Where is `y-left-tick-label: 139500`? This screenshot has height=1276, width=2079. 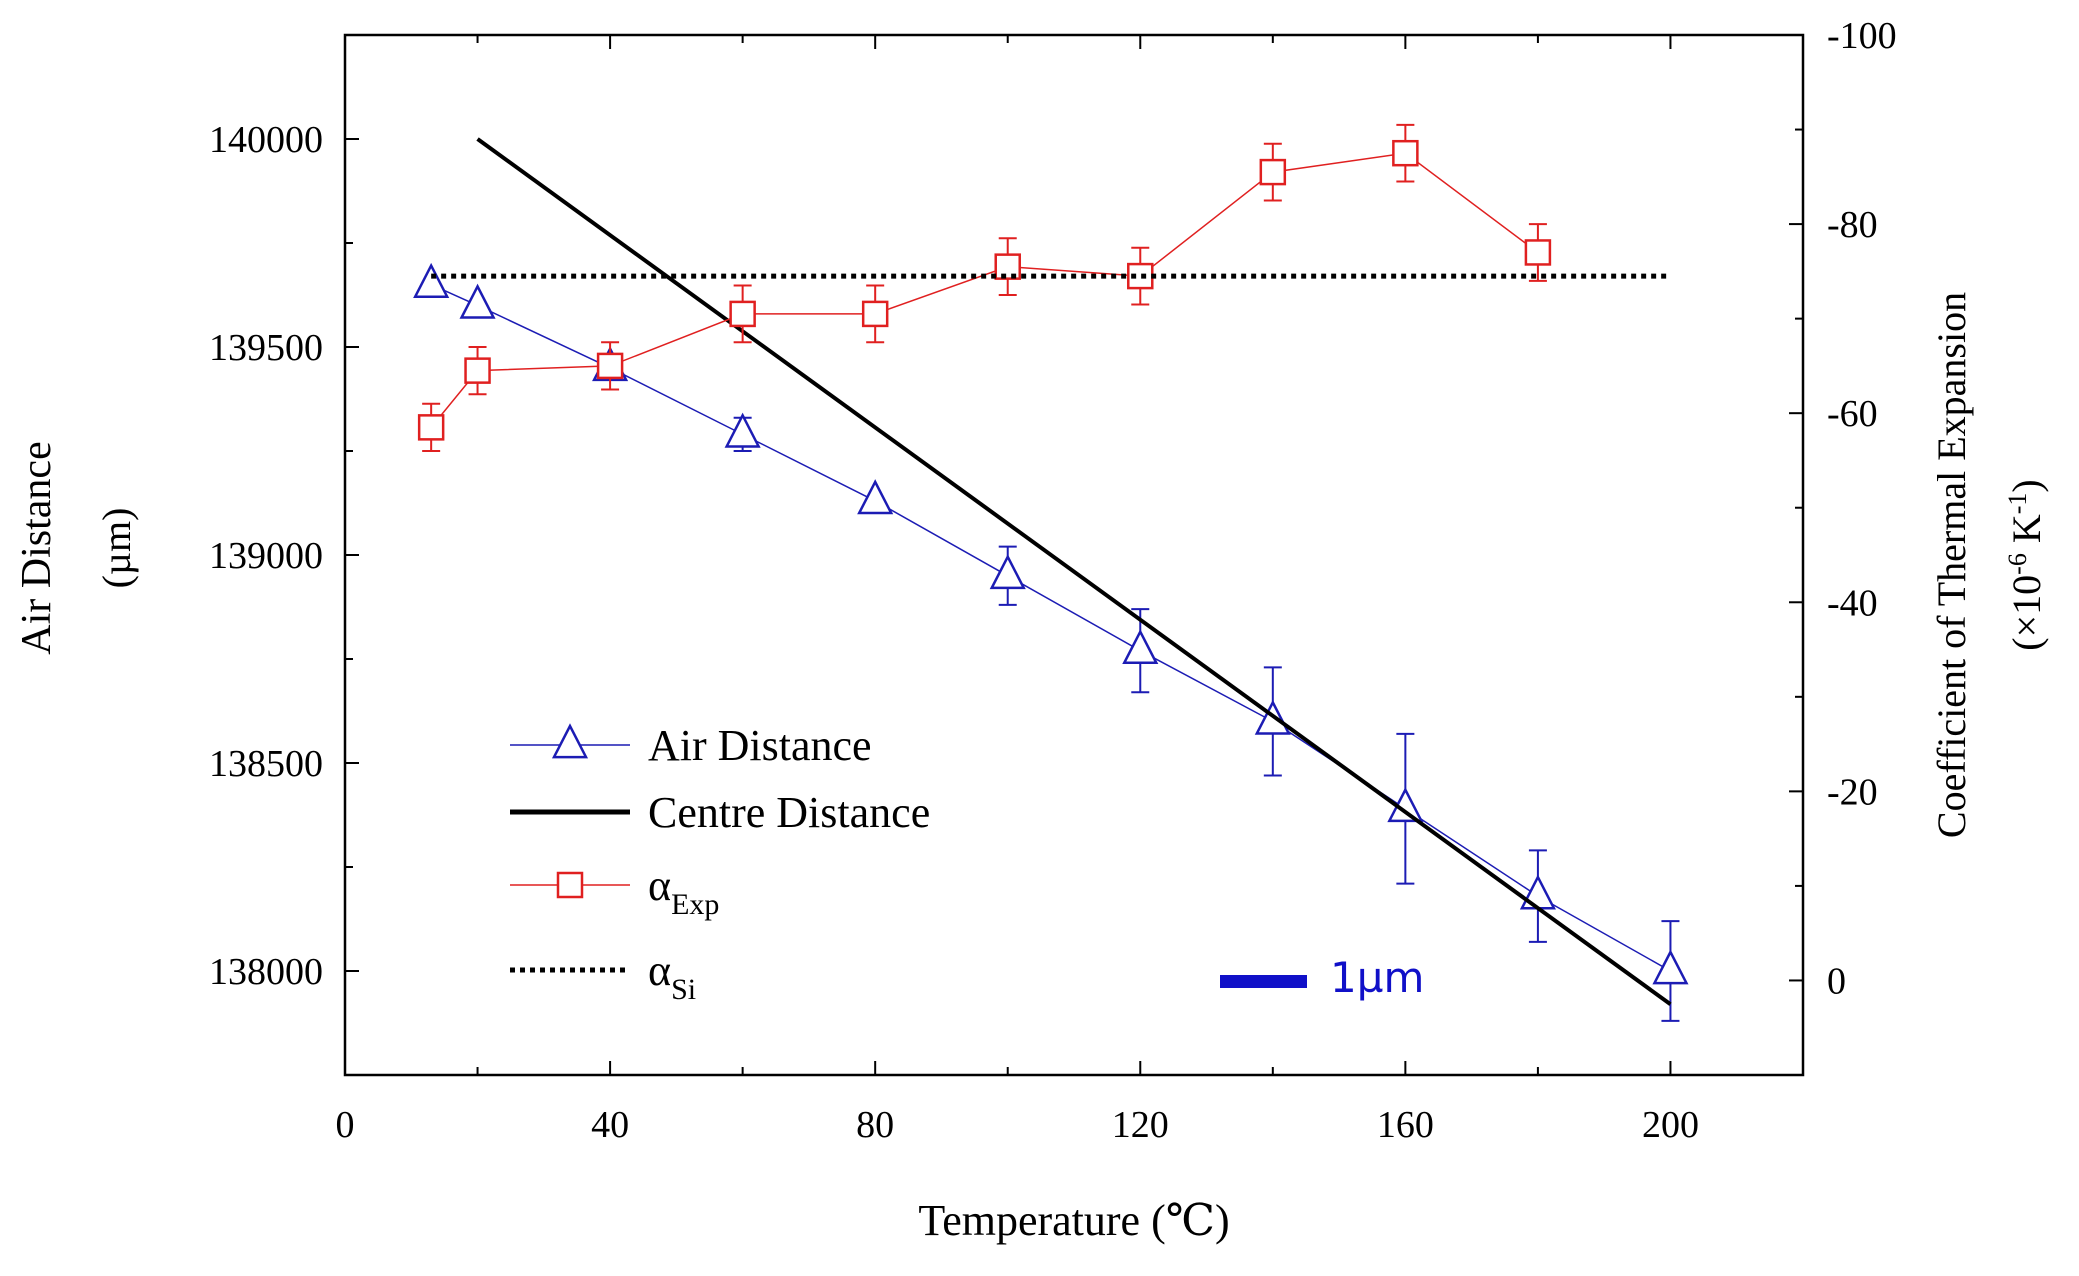 y-left-tick-label: 139500 is located at coordinates (266, 348).